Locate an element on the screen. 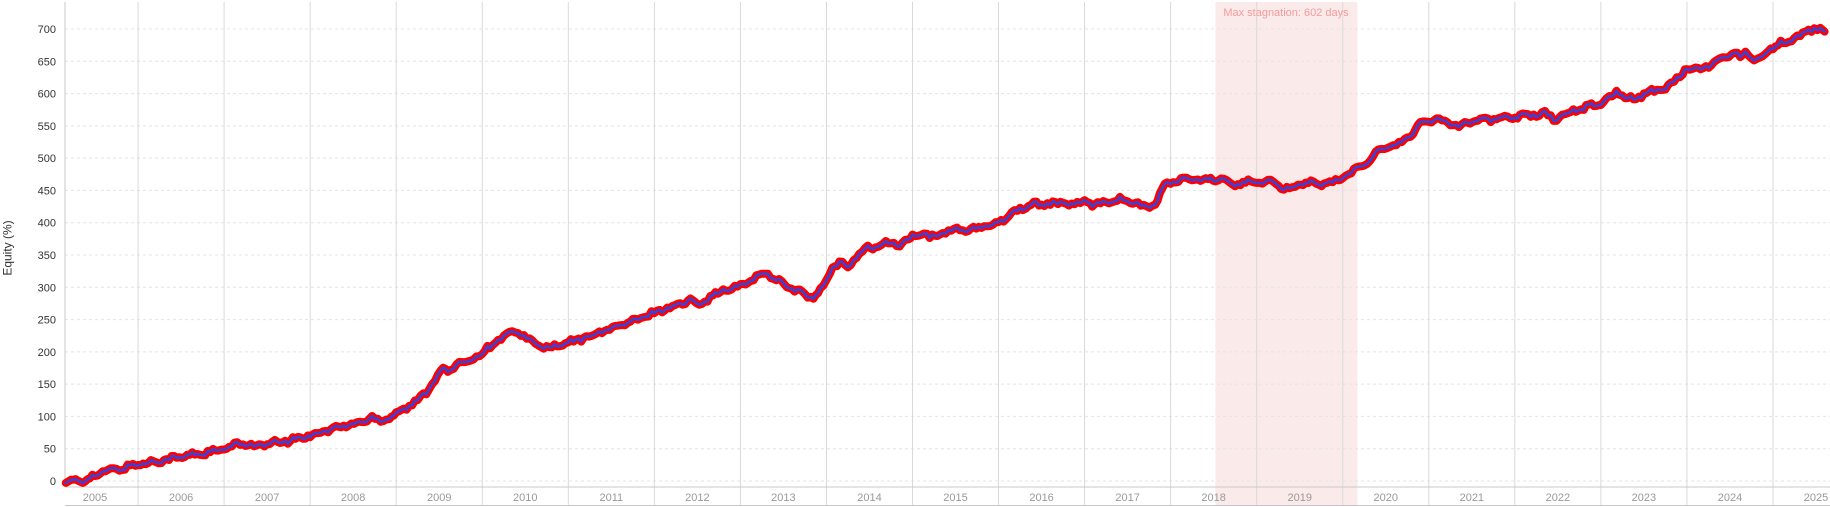  y-tick-label: 550 is located at coordinates (47, 127).